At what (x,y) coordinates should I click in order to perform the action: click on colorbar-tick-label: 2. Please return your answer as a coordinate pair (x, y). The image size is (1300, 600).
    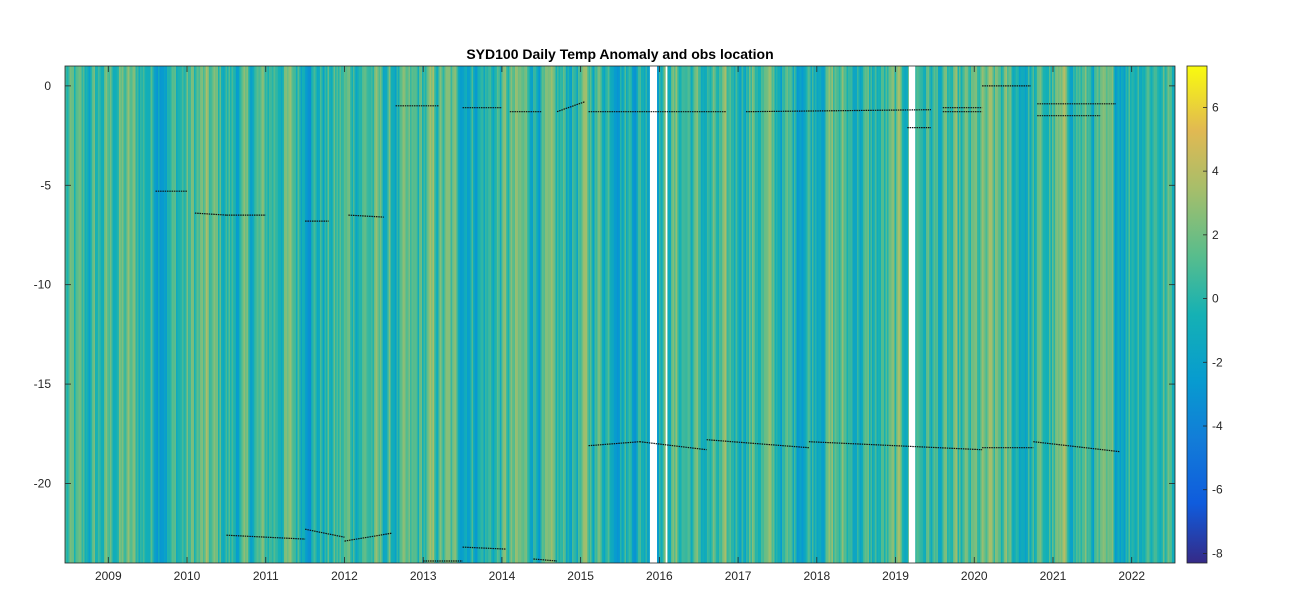
    Looking at the image, I should click on (1215, 235).